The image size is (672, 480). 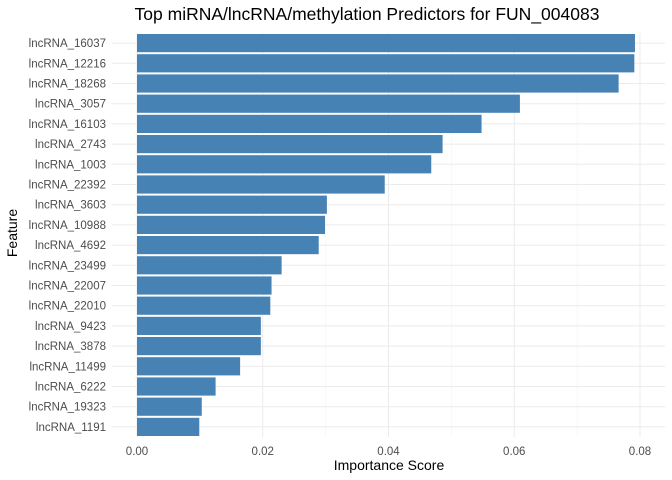 I want to click on y-tick-label: lncRNA_6222, so click(x=70, y=388).